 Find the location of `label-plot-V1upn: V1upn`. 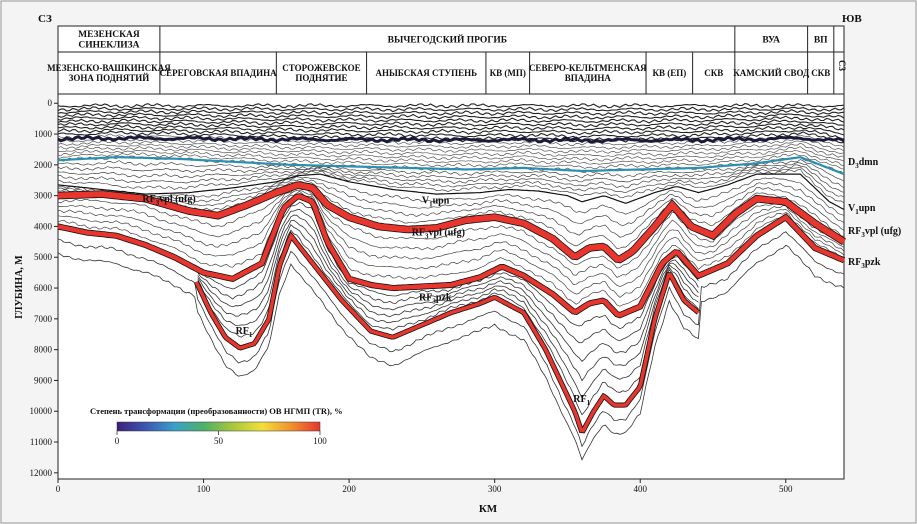

label-plot-V1upn: V1upn is located at coordinates (436, 201).